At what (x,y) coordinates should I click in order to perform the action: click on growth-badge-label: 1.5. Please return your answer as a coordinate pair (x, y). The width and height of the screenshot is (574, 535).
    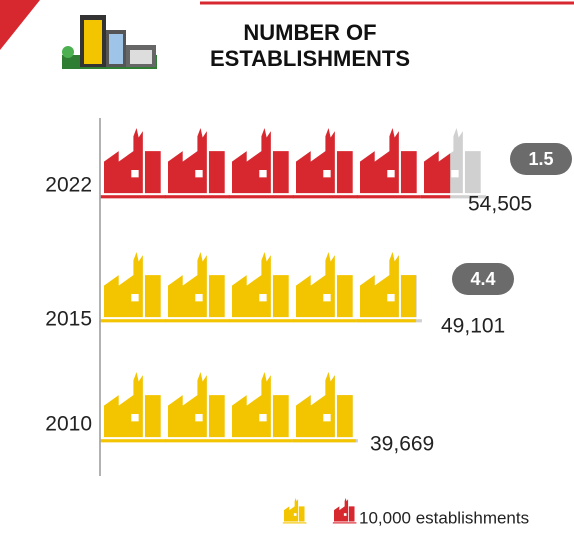
    Looking at the image, I should click on (540, 159).